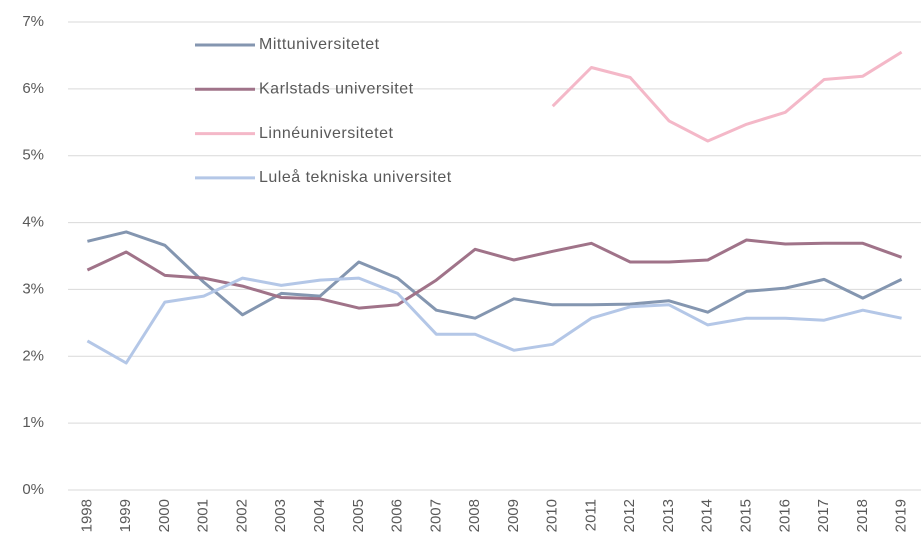 The height and width of the screenshot is (554, 922). Describe the element at coordinates (326, 133) in the screenshot. I see `legend-label: Linnéuniversitetet` at that location.